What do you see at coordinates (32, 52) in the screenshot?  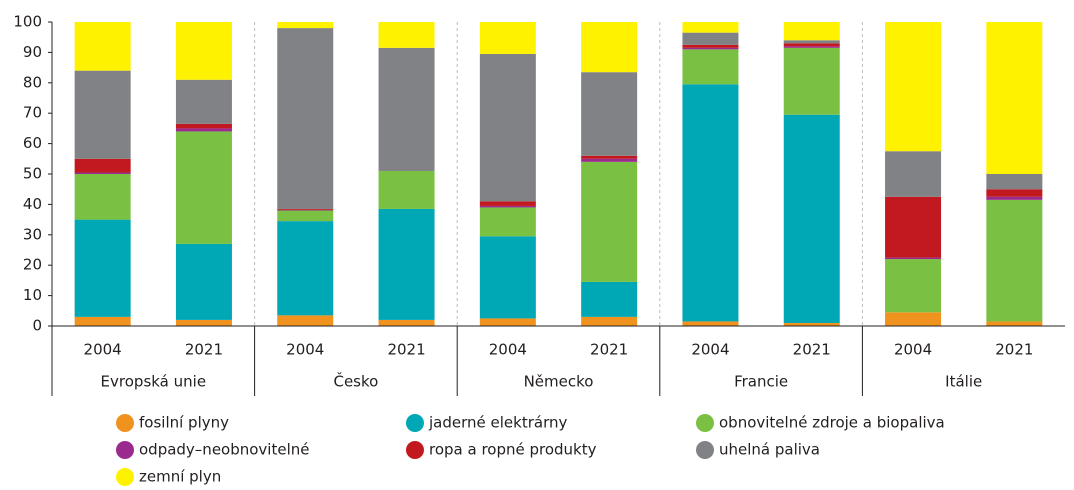 I see `y-tick-label: 90` at bounding box center [32, 52].